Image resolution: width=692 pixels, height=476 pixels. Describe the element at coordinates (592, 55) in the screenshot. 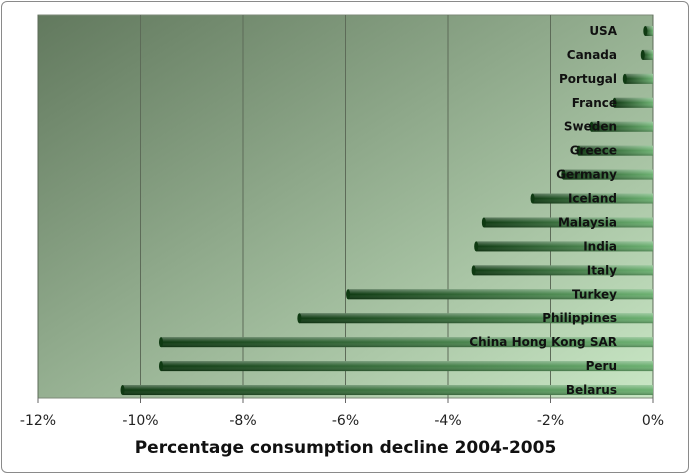

I see `category-label: Canada` at that location.